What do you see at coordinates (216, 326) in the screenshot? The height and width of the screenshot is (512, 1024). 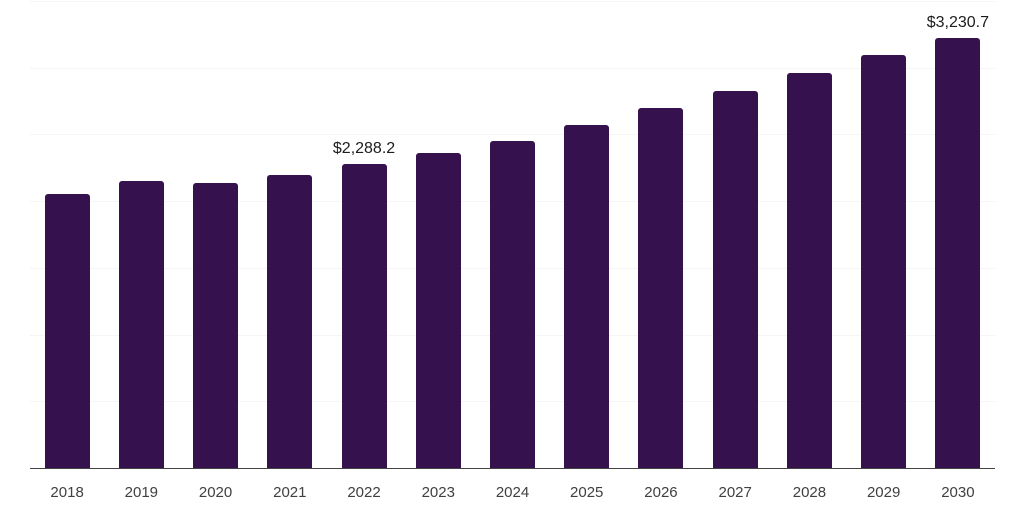 I see `bar-2020` at bounding box center [216, 326].